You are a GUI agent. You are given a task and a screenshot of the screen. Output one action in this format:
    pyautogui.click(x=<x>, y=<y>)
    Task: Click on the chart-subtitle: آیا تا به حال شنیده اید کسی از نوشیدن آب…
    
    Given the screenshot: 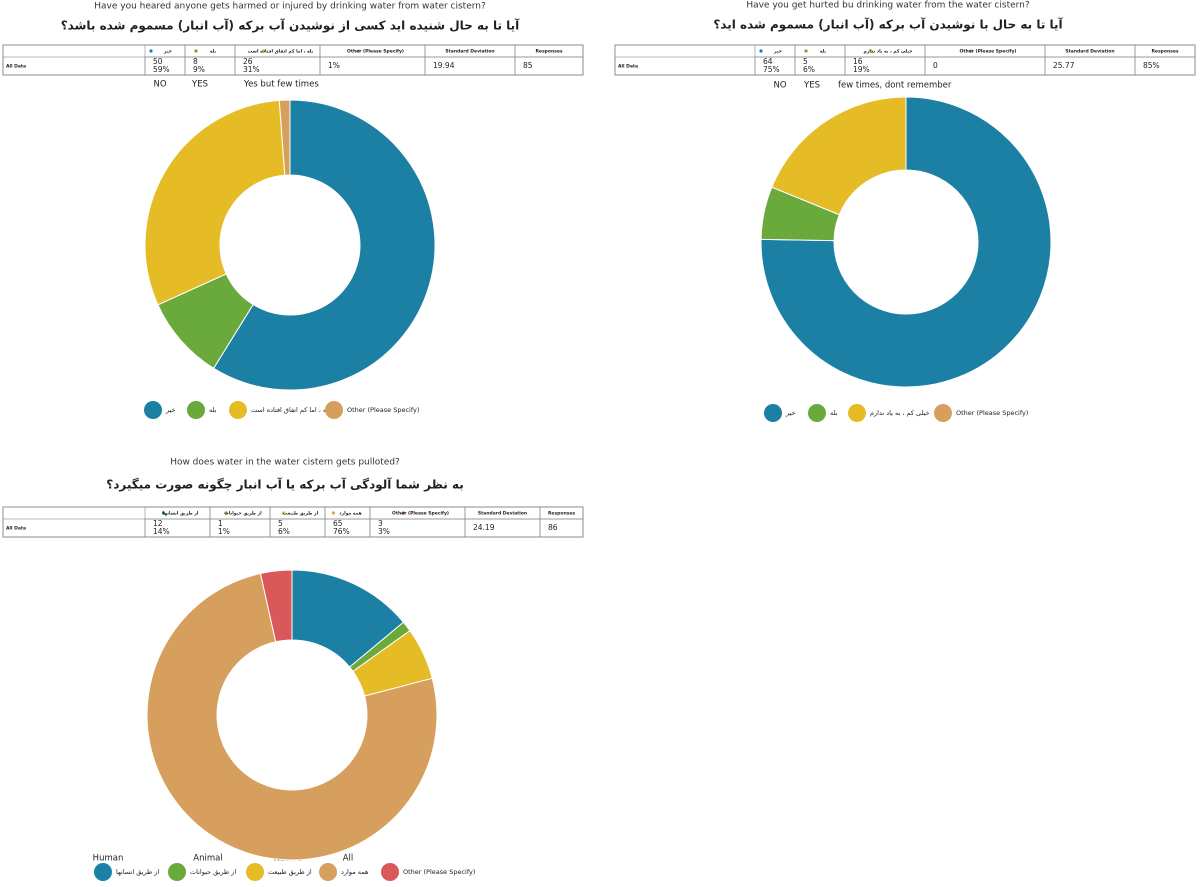 What is the action you would take?
    pyautogui.click(x=290, y=26)
    